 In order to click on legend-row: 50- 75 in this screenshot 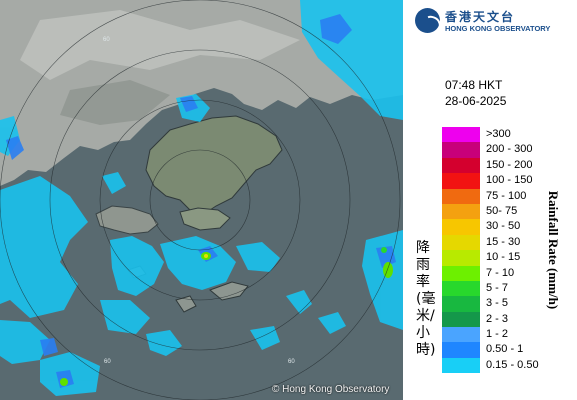, I will do `click(492, 211)`.